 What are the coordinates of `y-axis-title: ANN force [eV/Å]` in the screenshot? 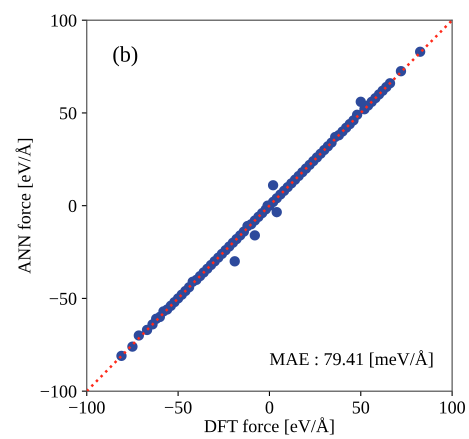 It's located at (24, 206).